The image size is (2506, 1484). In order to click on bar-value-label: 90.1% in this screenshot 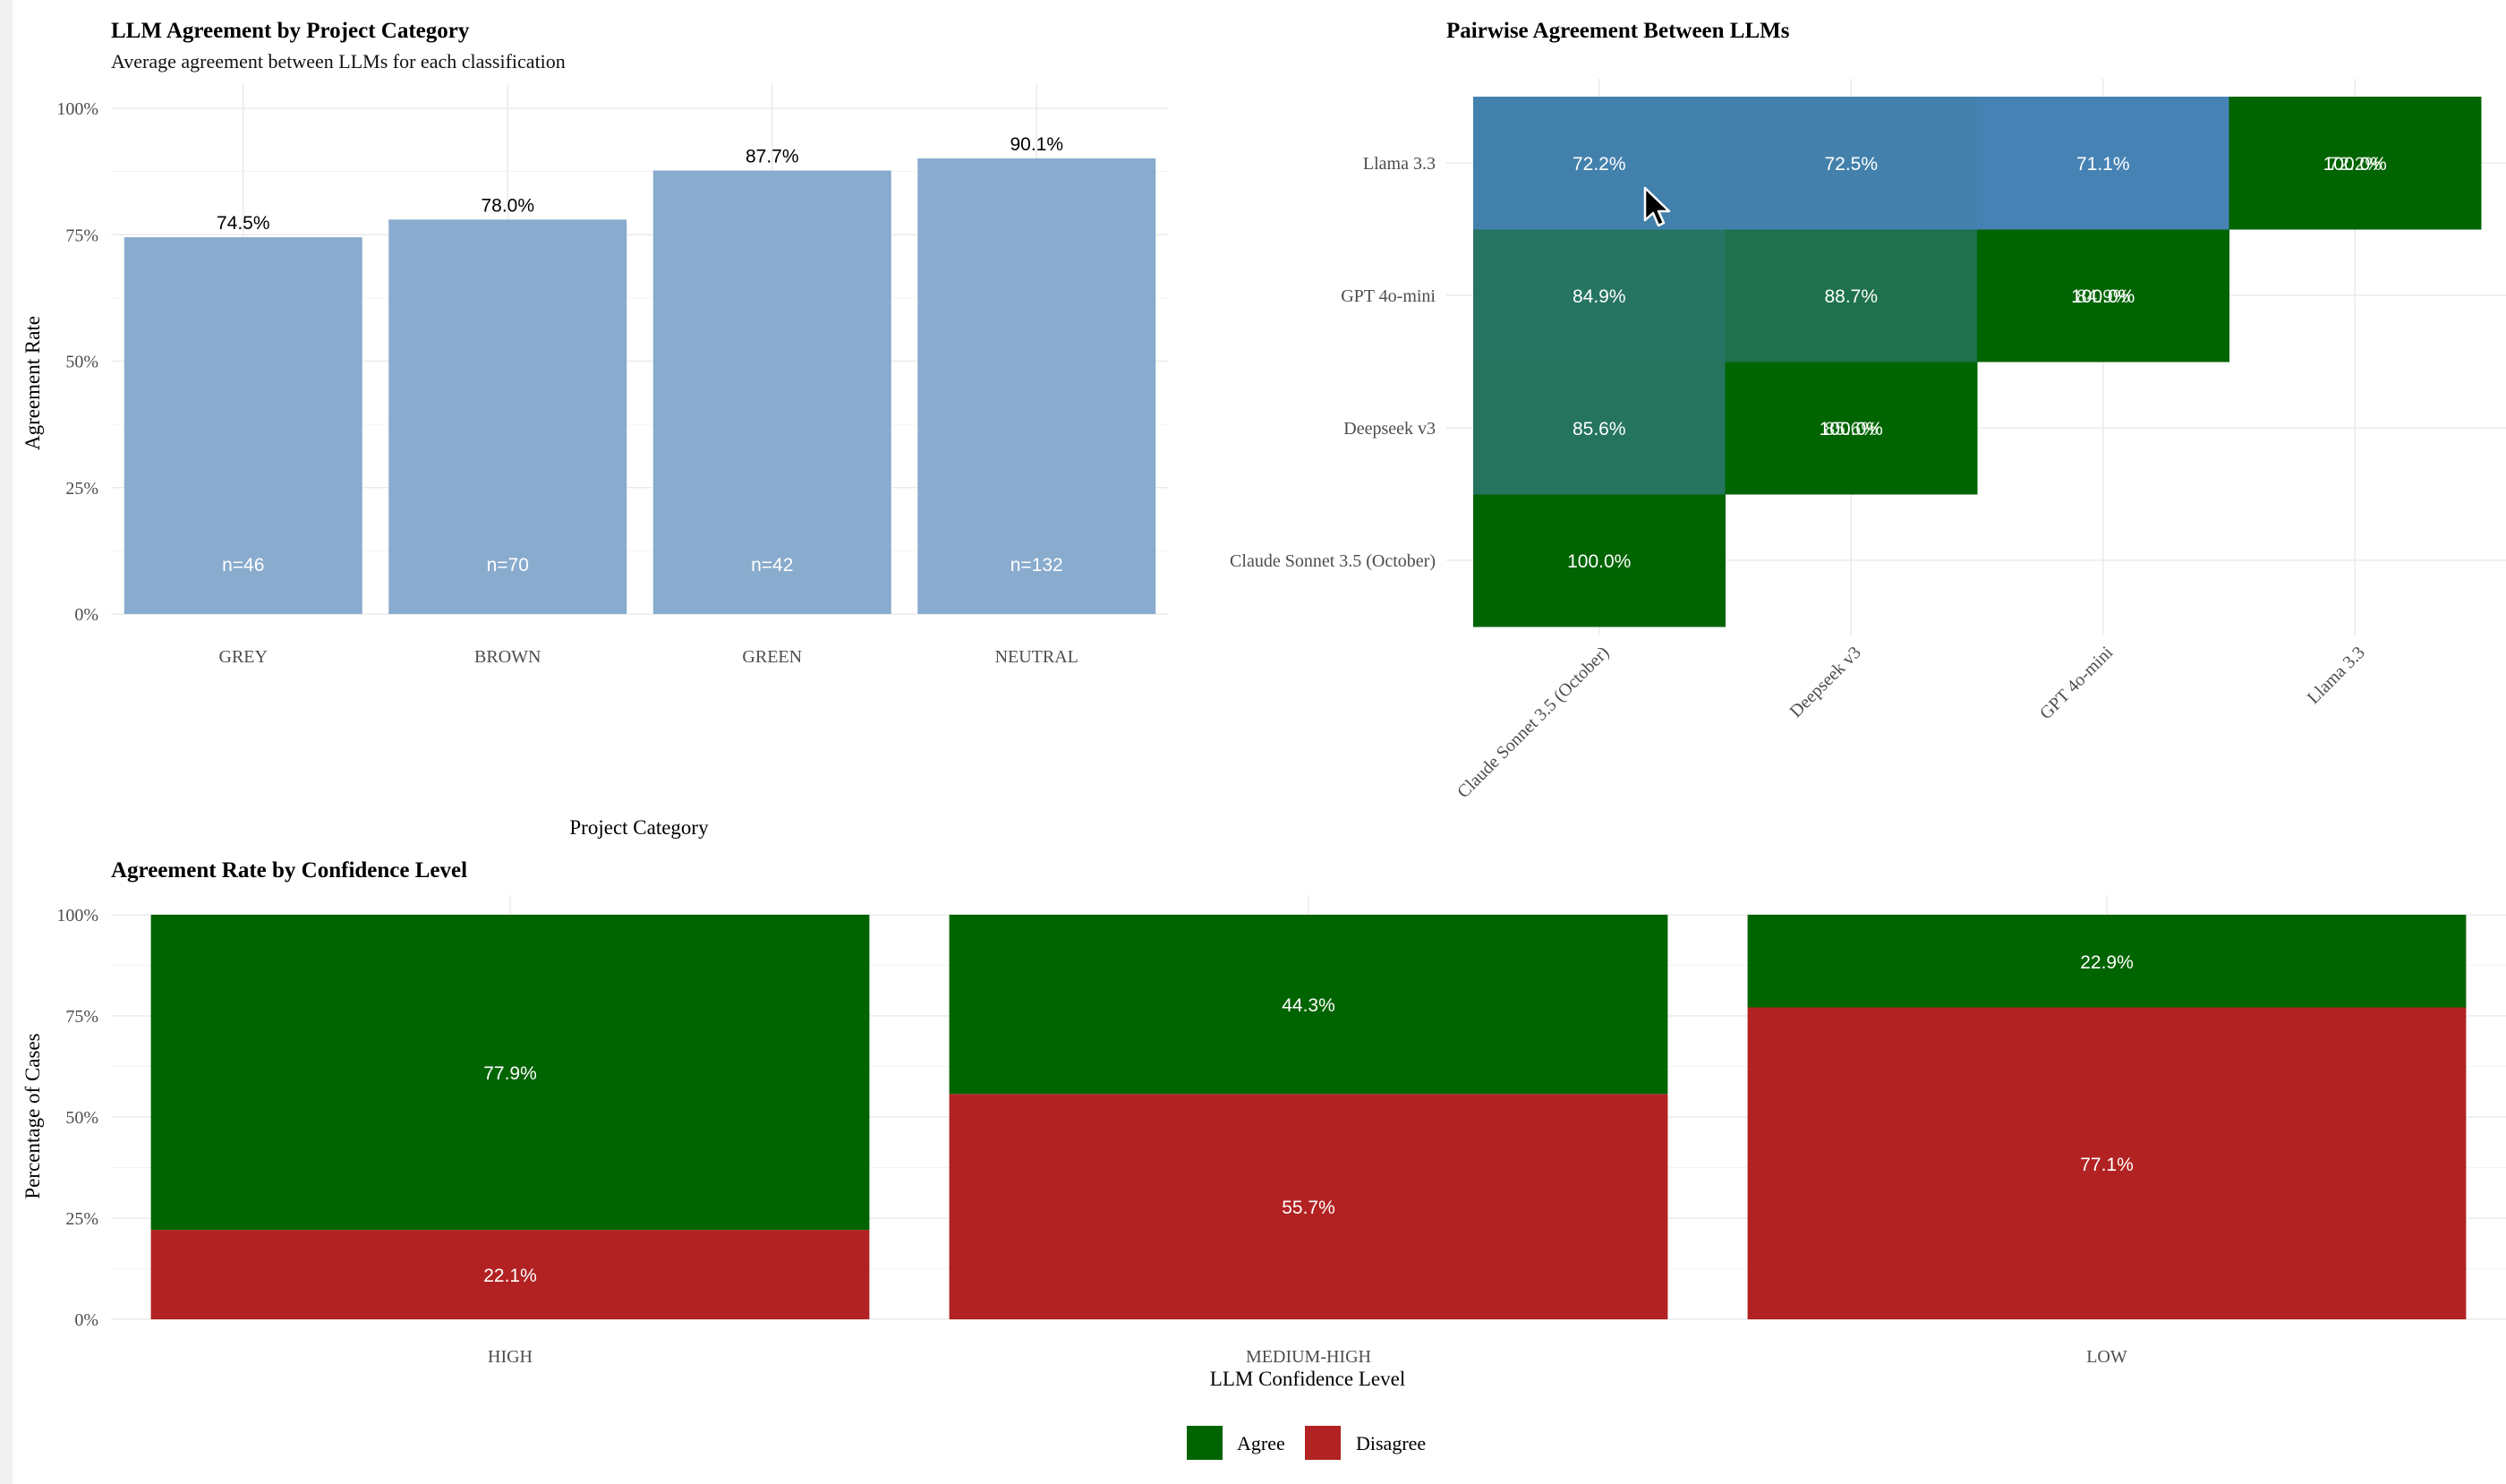, I will do `click(1036, 144)`.